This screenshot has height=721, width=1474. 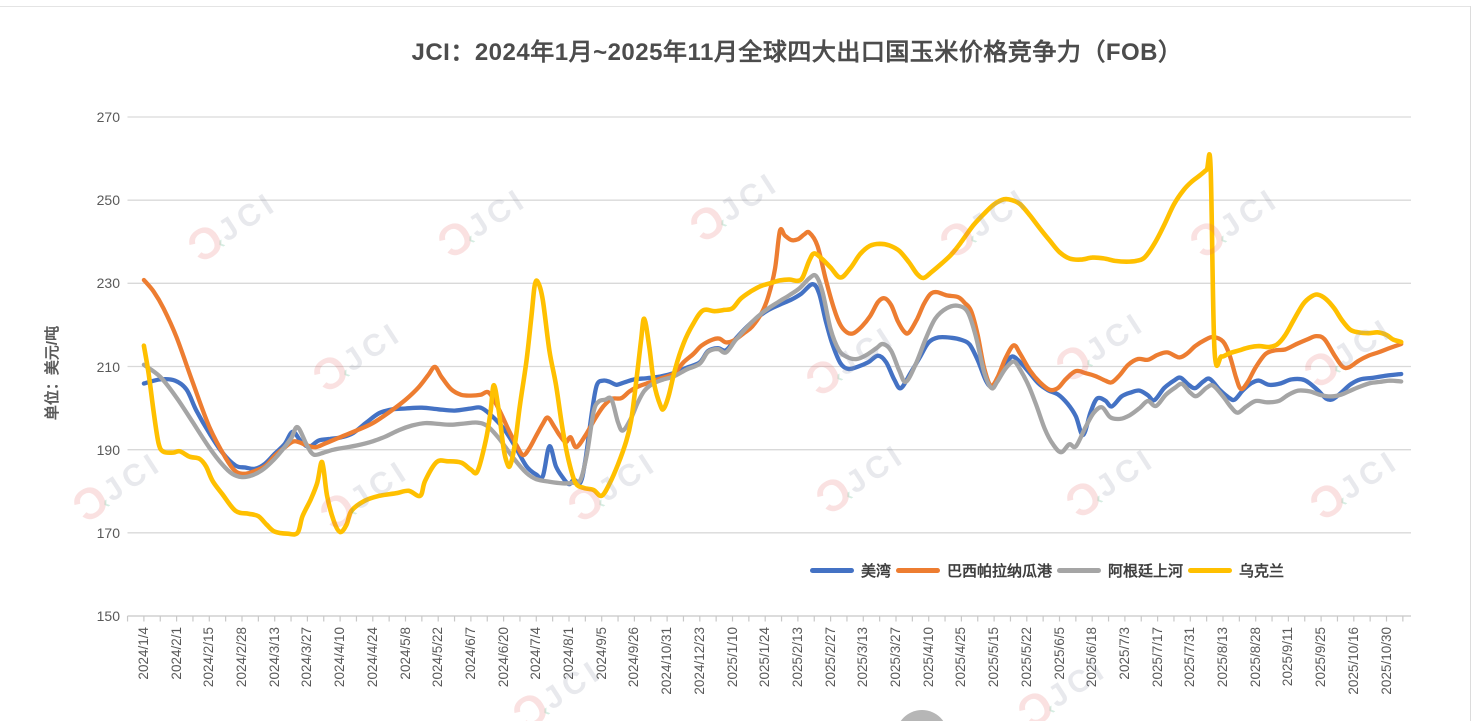 I want to click on x-axis-label: 2024/6/20, so click(x=503, y=657).